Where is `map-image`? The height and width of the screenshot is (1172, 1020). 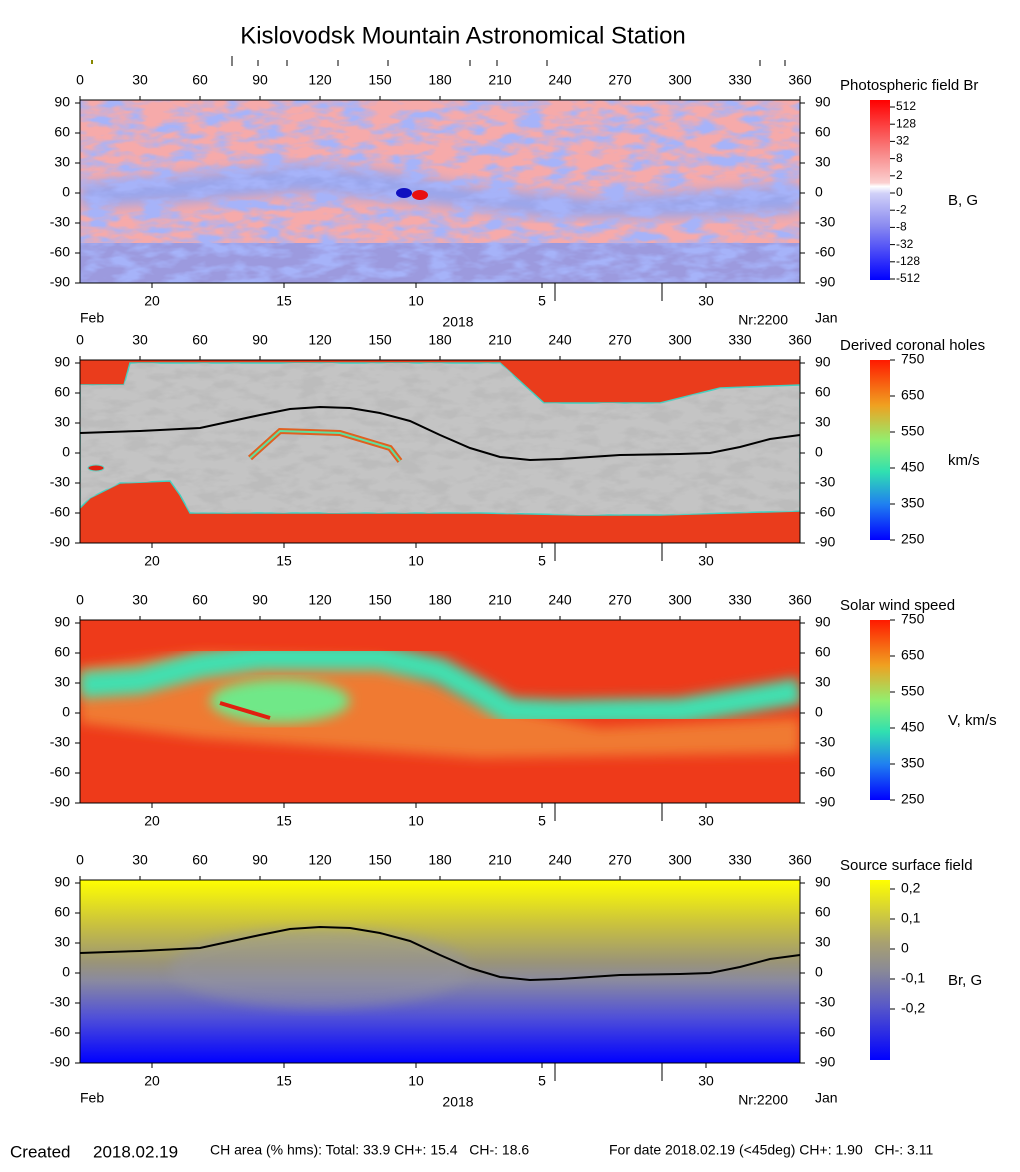
map-image is located at coordinates (440, 711).